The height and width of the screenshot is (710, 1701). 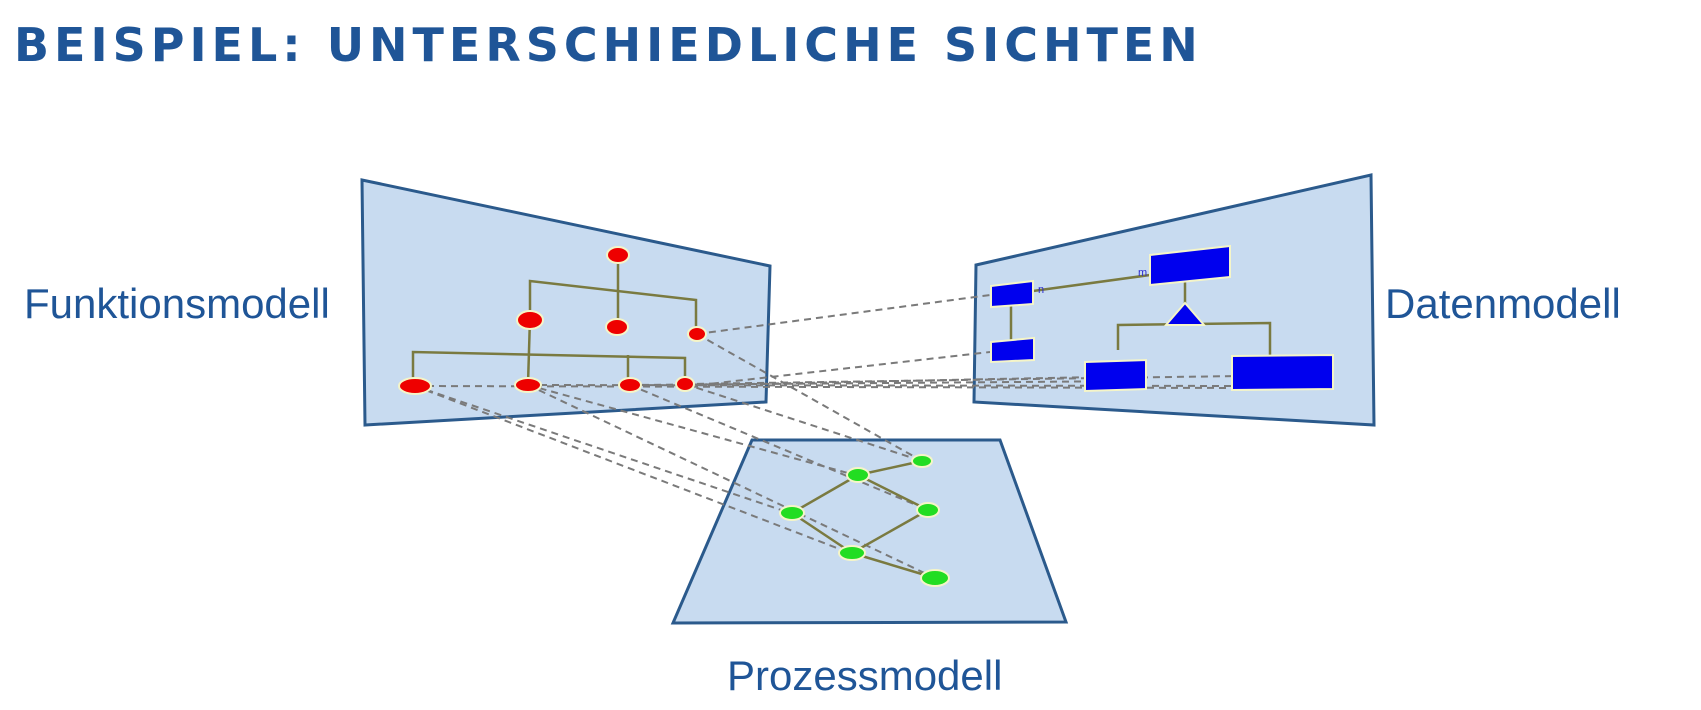 I want to click on cardinality-m-label: m, so click(x=1142, y=273).